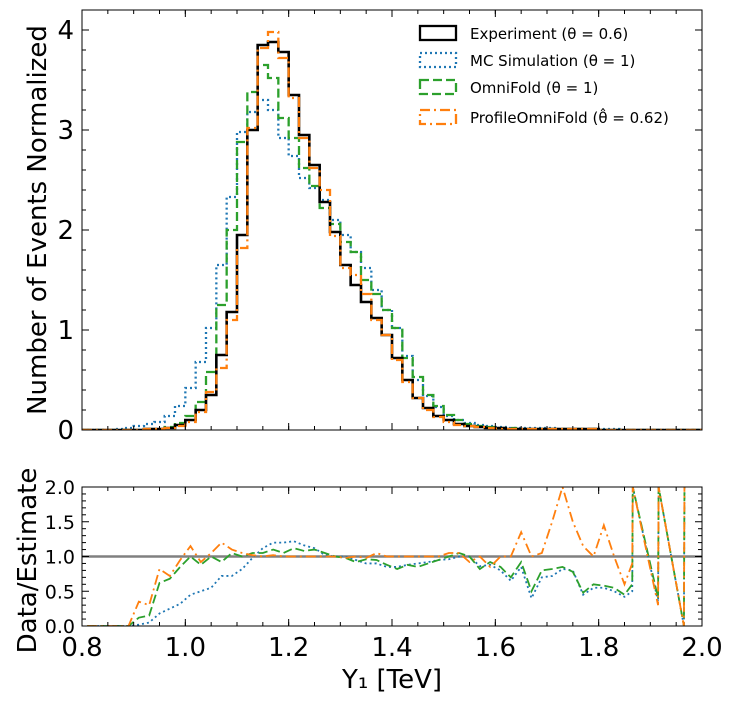 This screenshot has height=705, width=733. Describe the element at coordinates (60, 558) in the screenshot. I see `ratio-ytick-label: 1.0` at that location.